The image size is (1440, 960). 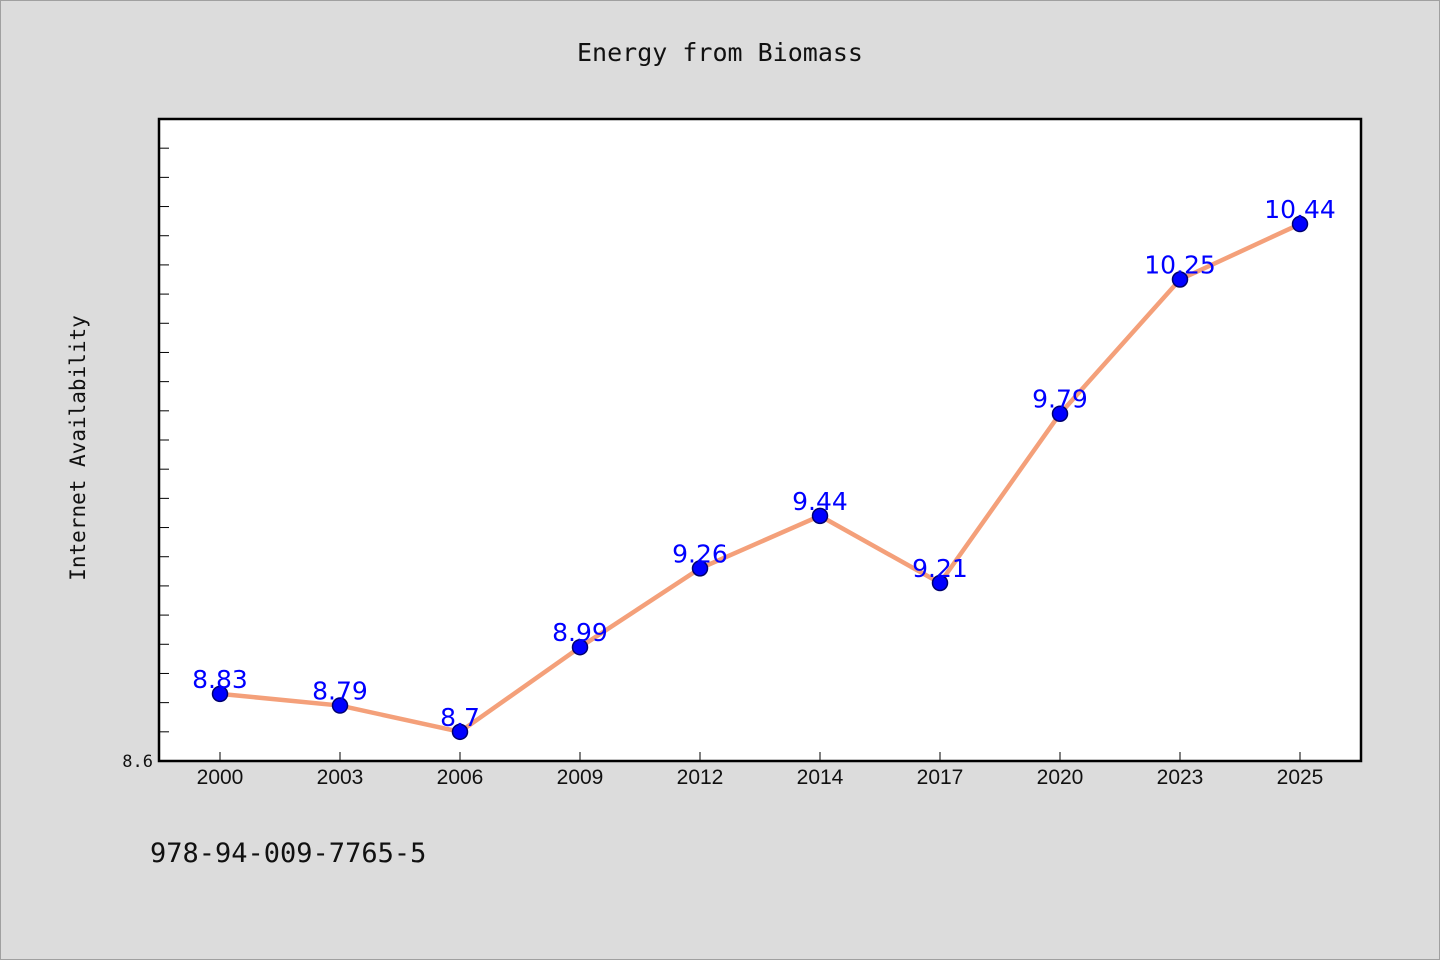 I want to click on data-label: 9.21, so click(x=940, y=568).